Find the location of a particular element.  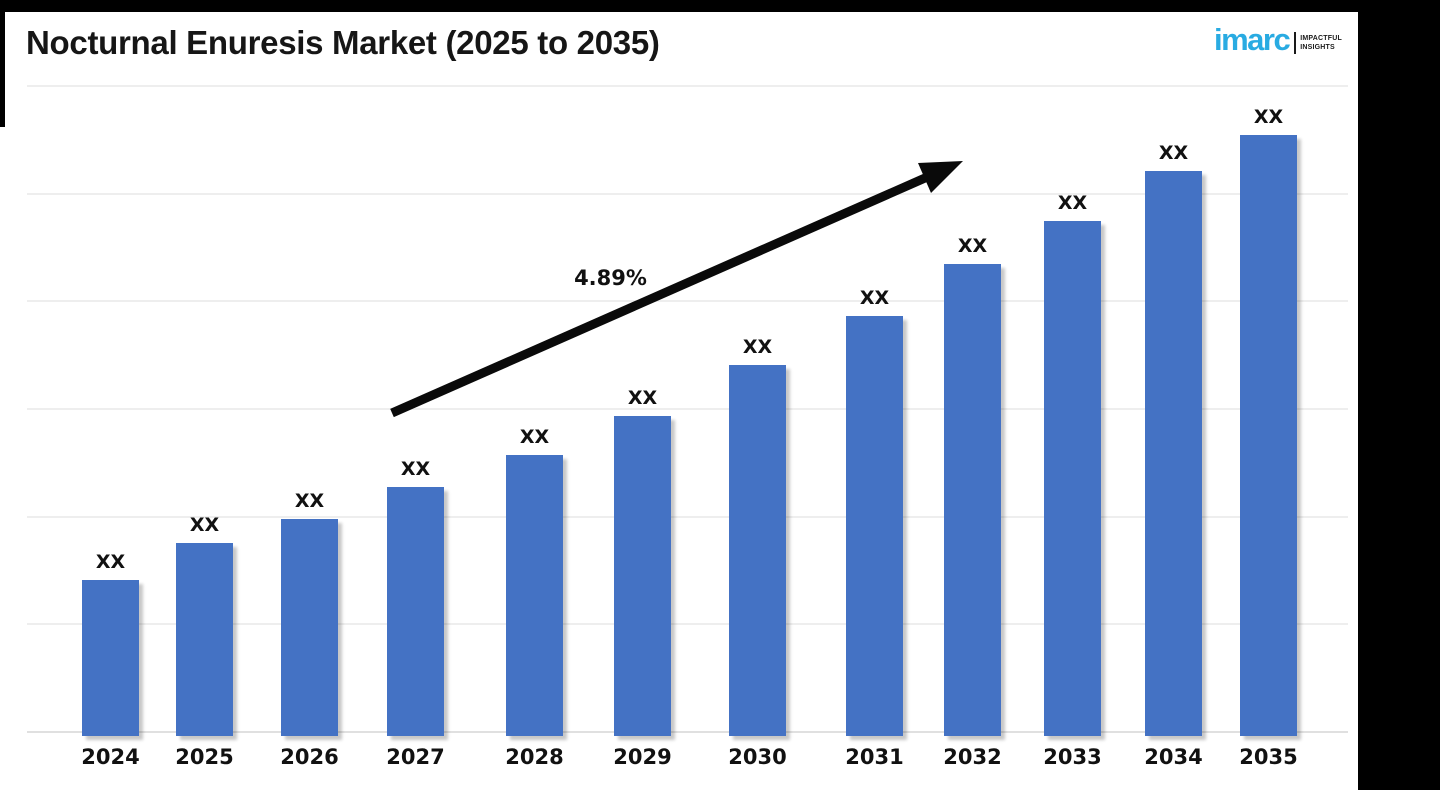

logo-divider is located at coordinates (1295, 42).